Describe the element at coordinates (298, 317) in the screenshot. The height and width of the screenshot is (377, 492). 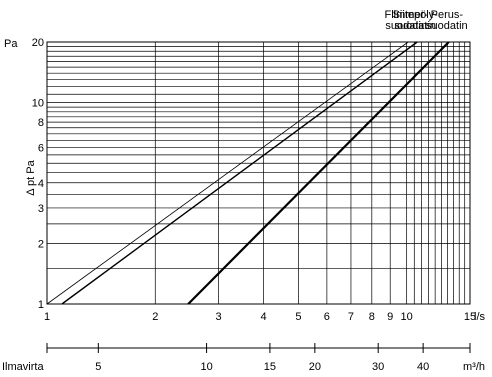
I see `x-tick-label: 5` at that location.